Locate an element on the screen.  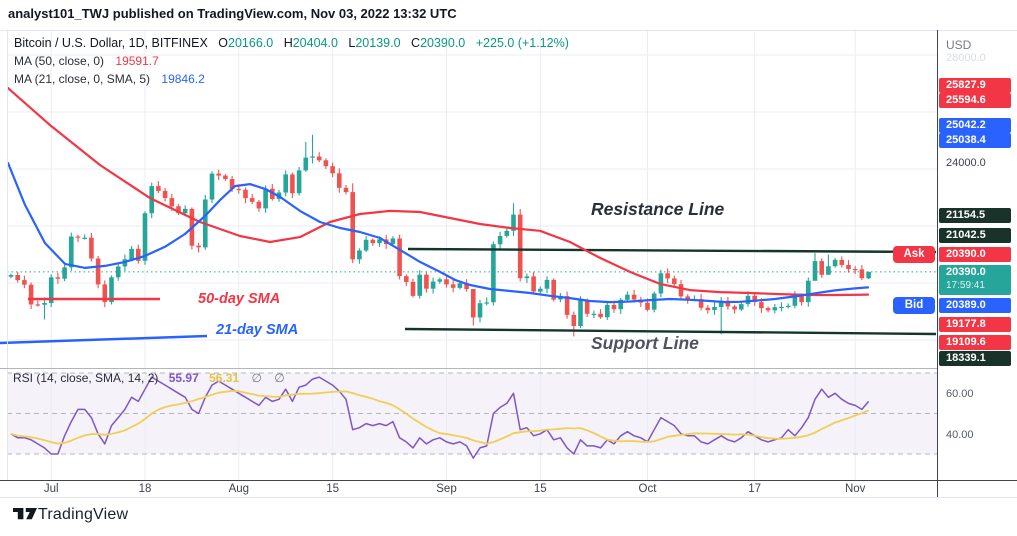
resistance-trendline is located at coordinates (672, 250).